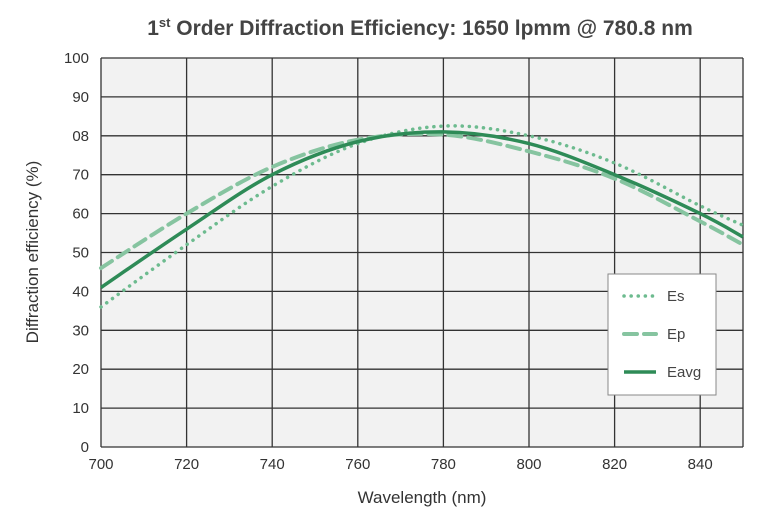 The height and width of the screenshot is (522, 768). What do you see at coordinates (80, 214) in the screenshot?
I see `y-tick-label: 60` at bounding box center [80, 214].